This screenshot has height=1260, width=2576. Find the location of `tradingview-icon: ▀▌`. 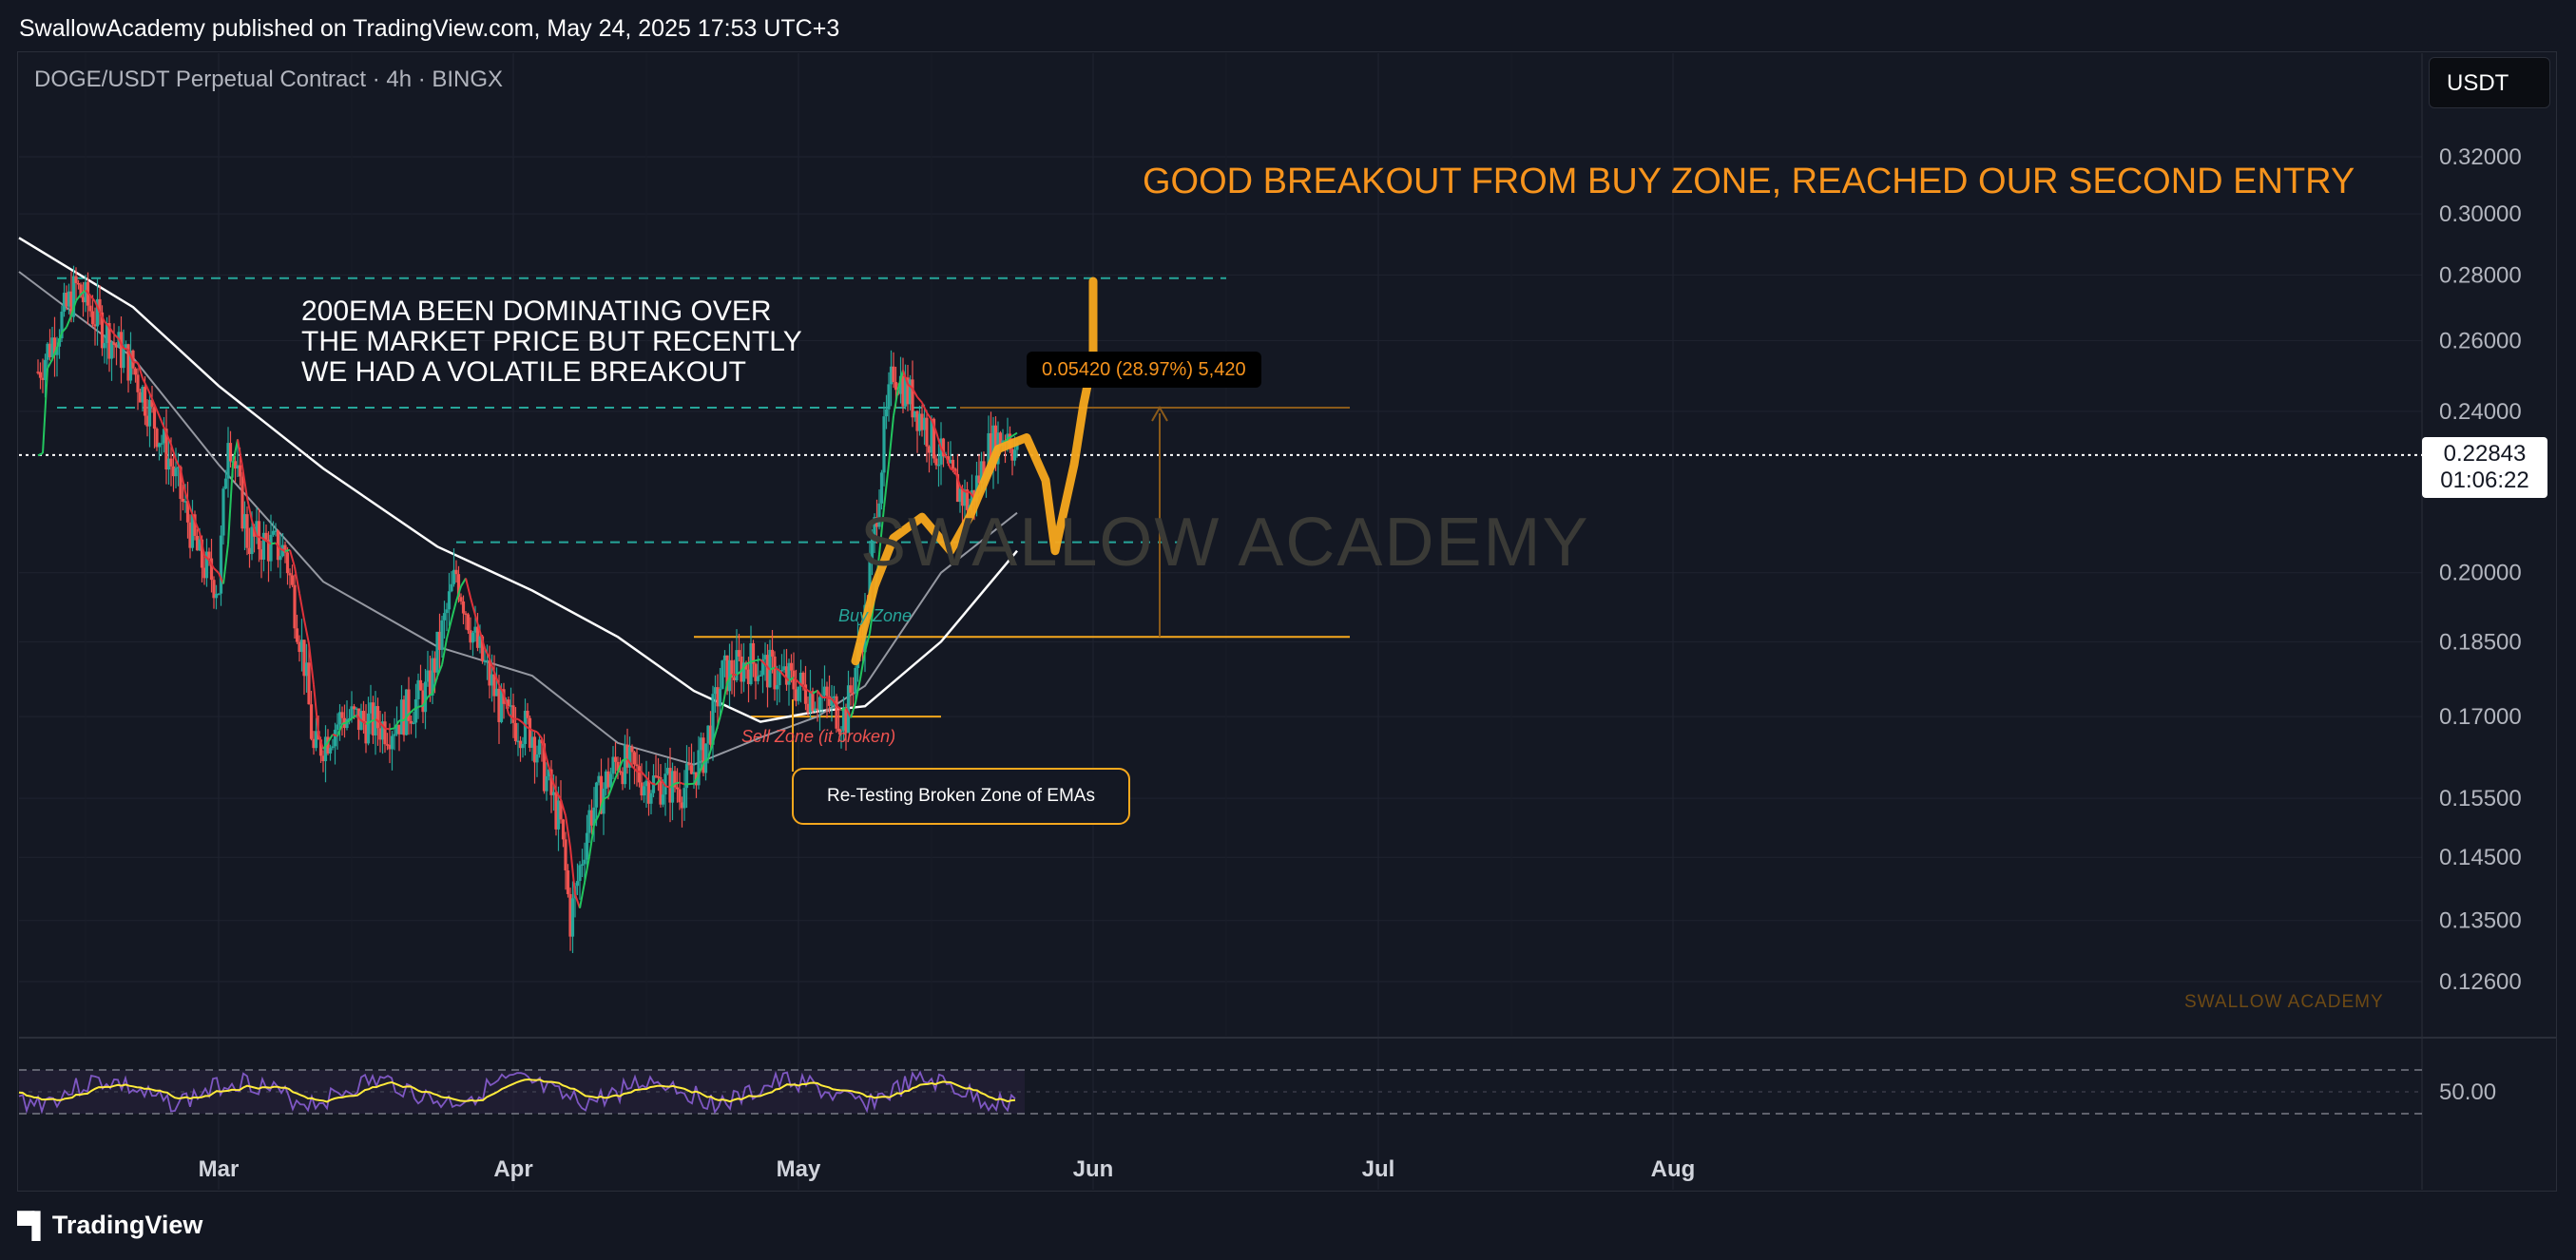

tradingview-icon: ▀▌ is located at coordinates (33, 1225).